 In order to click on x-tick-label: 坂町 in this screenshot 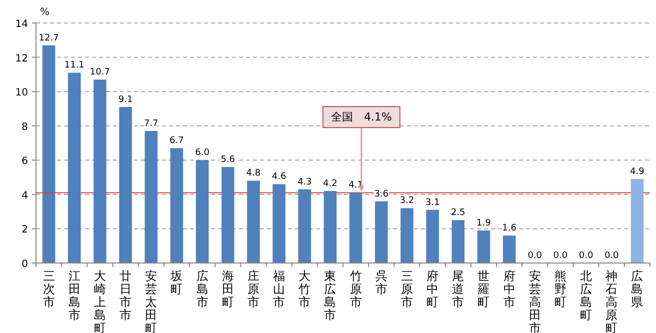, I will do `click(176, 282)`.